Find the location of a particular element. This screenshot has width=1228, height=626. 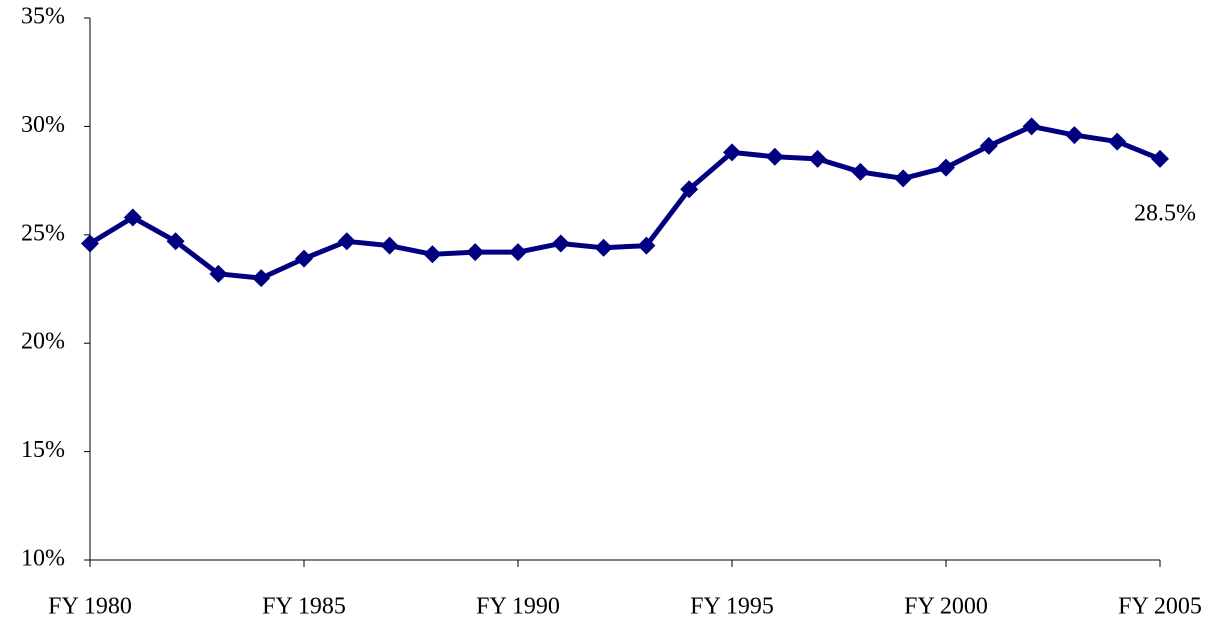

y-tick-label: 30% is located at coordinates (43, 125).